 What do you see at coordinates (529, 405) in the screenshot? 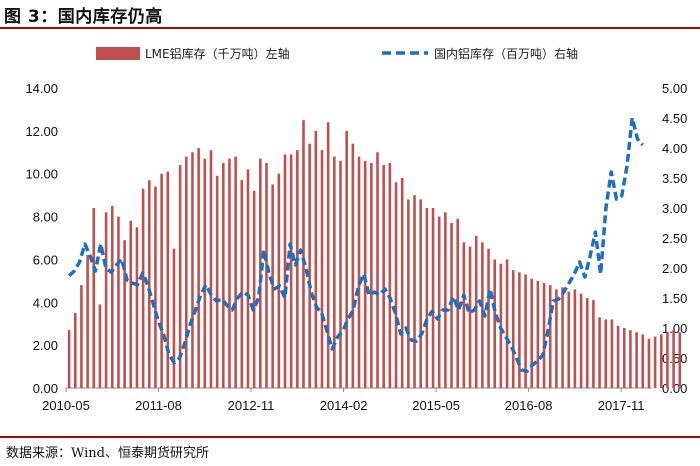
I see `x-tick-label: 2016-08` at bounding box center [529, 405].